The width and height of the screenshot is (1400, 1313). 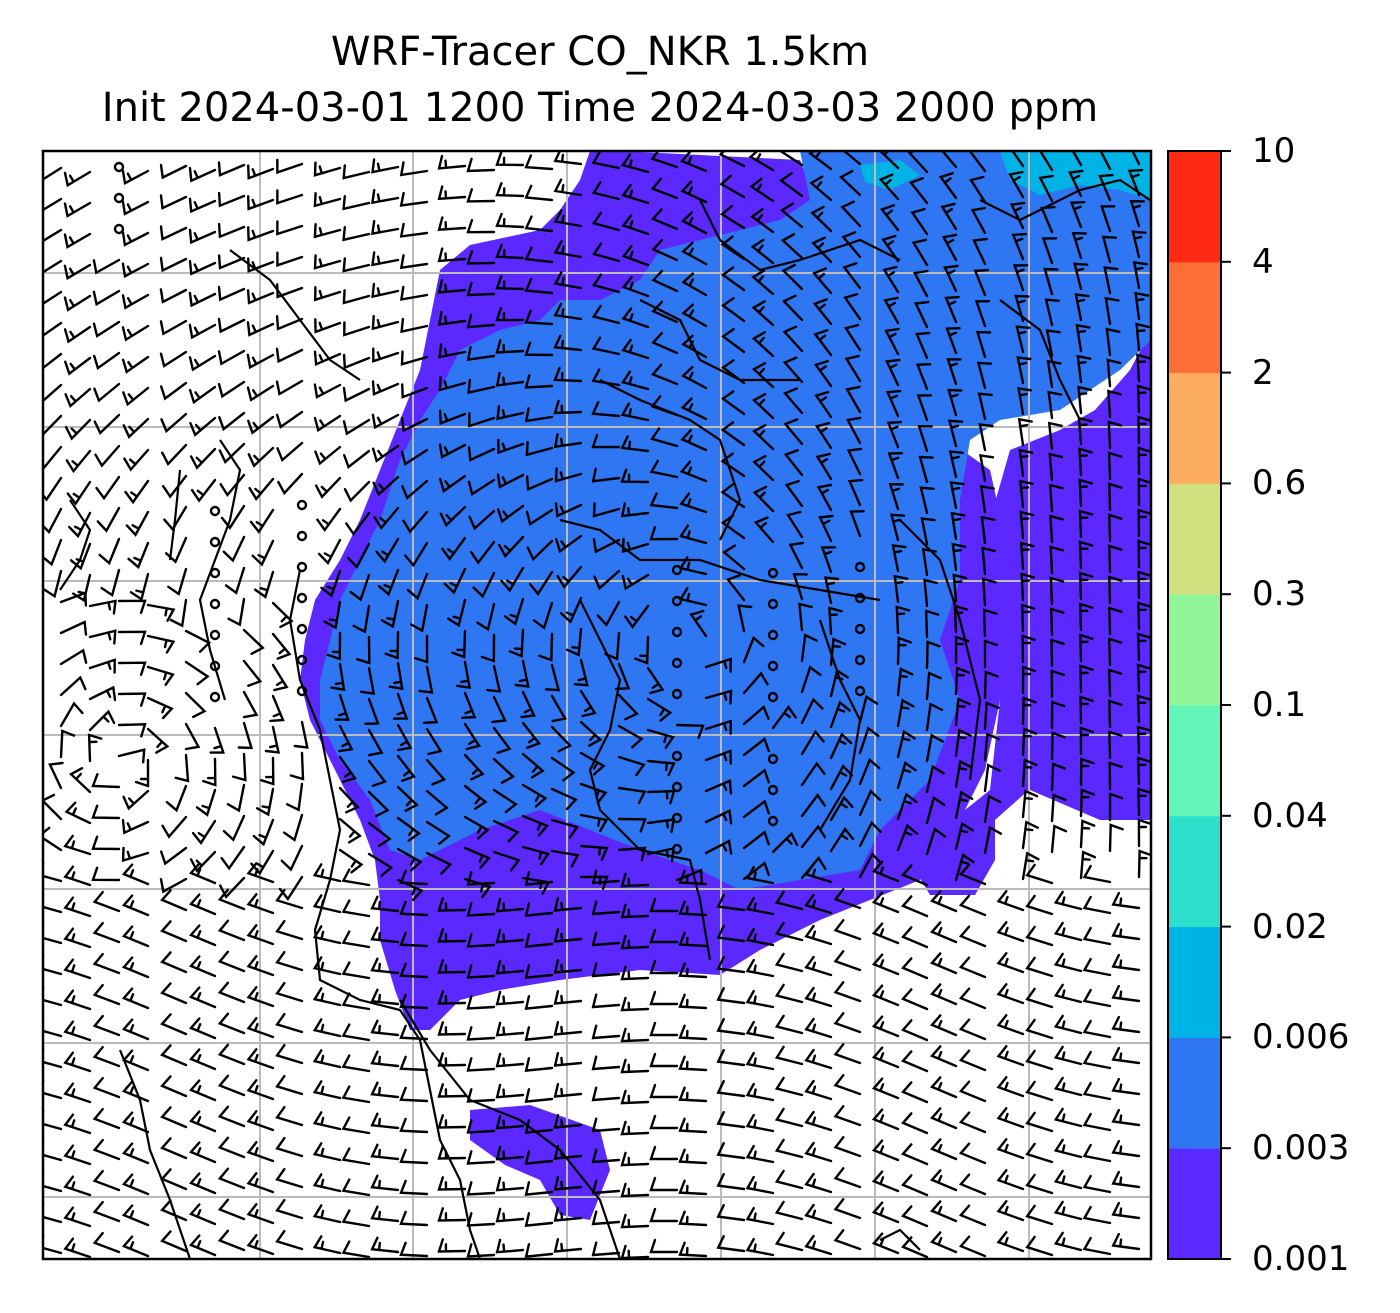 I want to click on colorbar-tick-label: 2, so click(x=1263, y=372).